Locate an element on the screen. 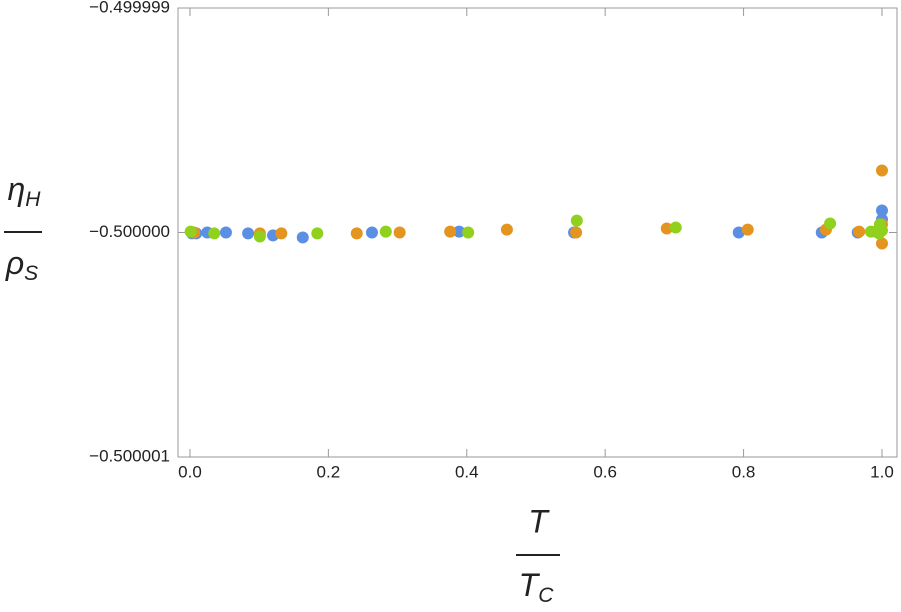  x-label-bottom: TC is located at coordinates (537, 586).